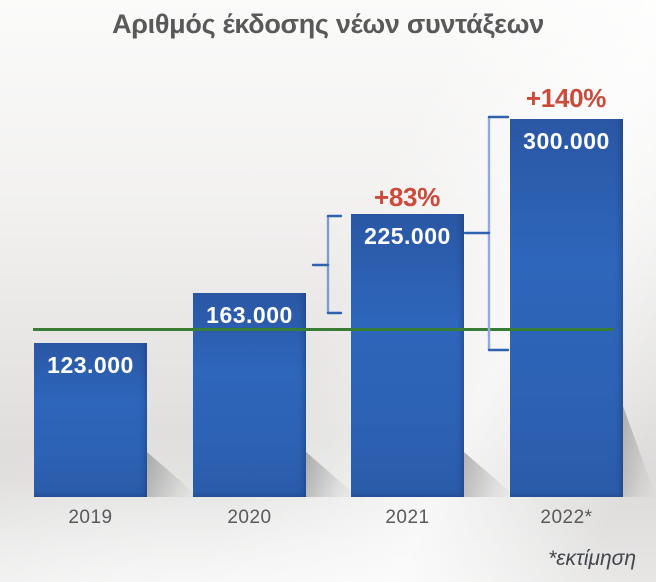 The height and width of the screenshot is (582, 656). Describe the element at coordinates (486, 233) in the screenshot. I see `bracket-2022-ticks-icon` at that location.